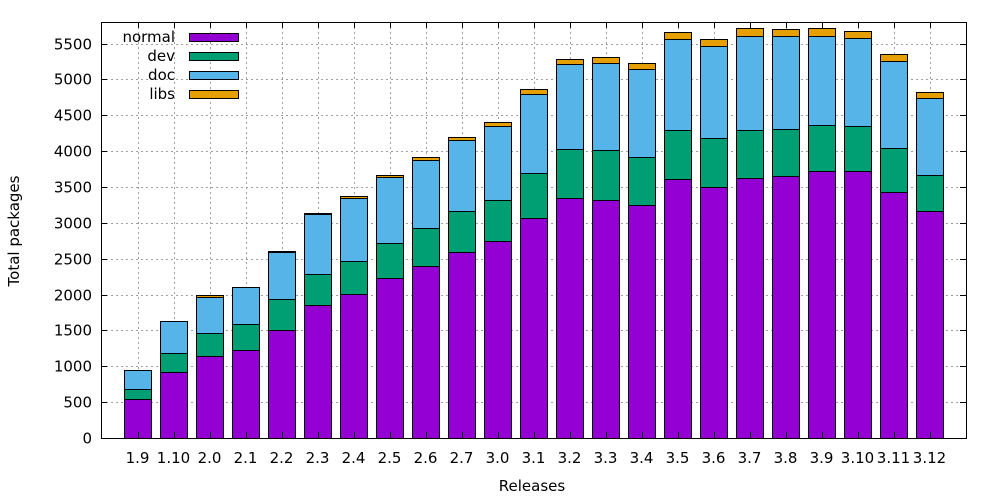 The height and width of the screenshot is (500, 1000). What do you see at coordinates (73, 367) in the screenshot?
I see `y-tick-label: 1000` at bounding box center [73, 367].